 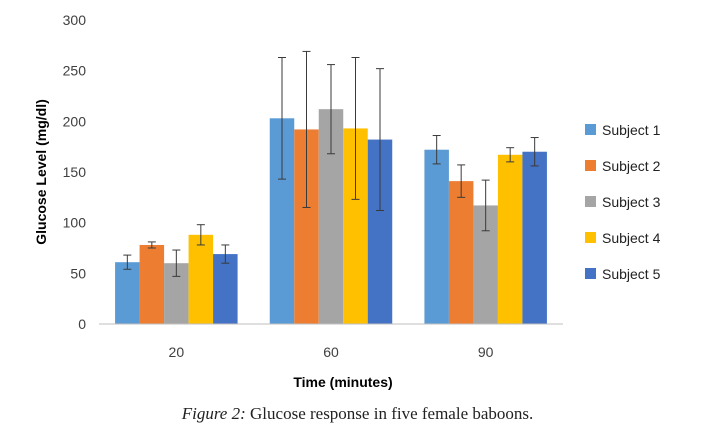 What do you see at coordinates (82, 324) in the screenshot?
I see `y-tick-label: 0` at bounding box center [82, 324].